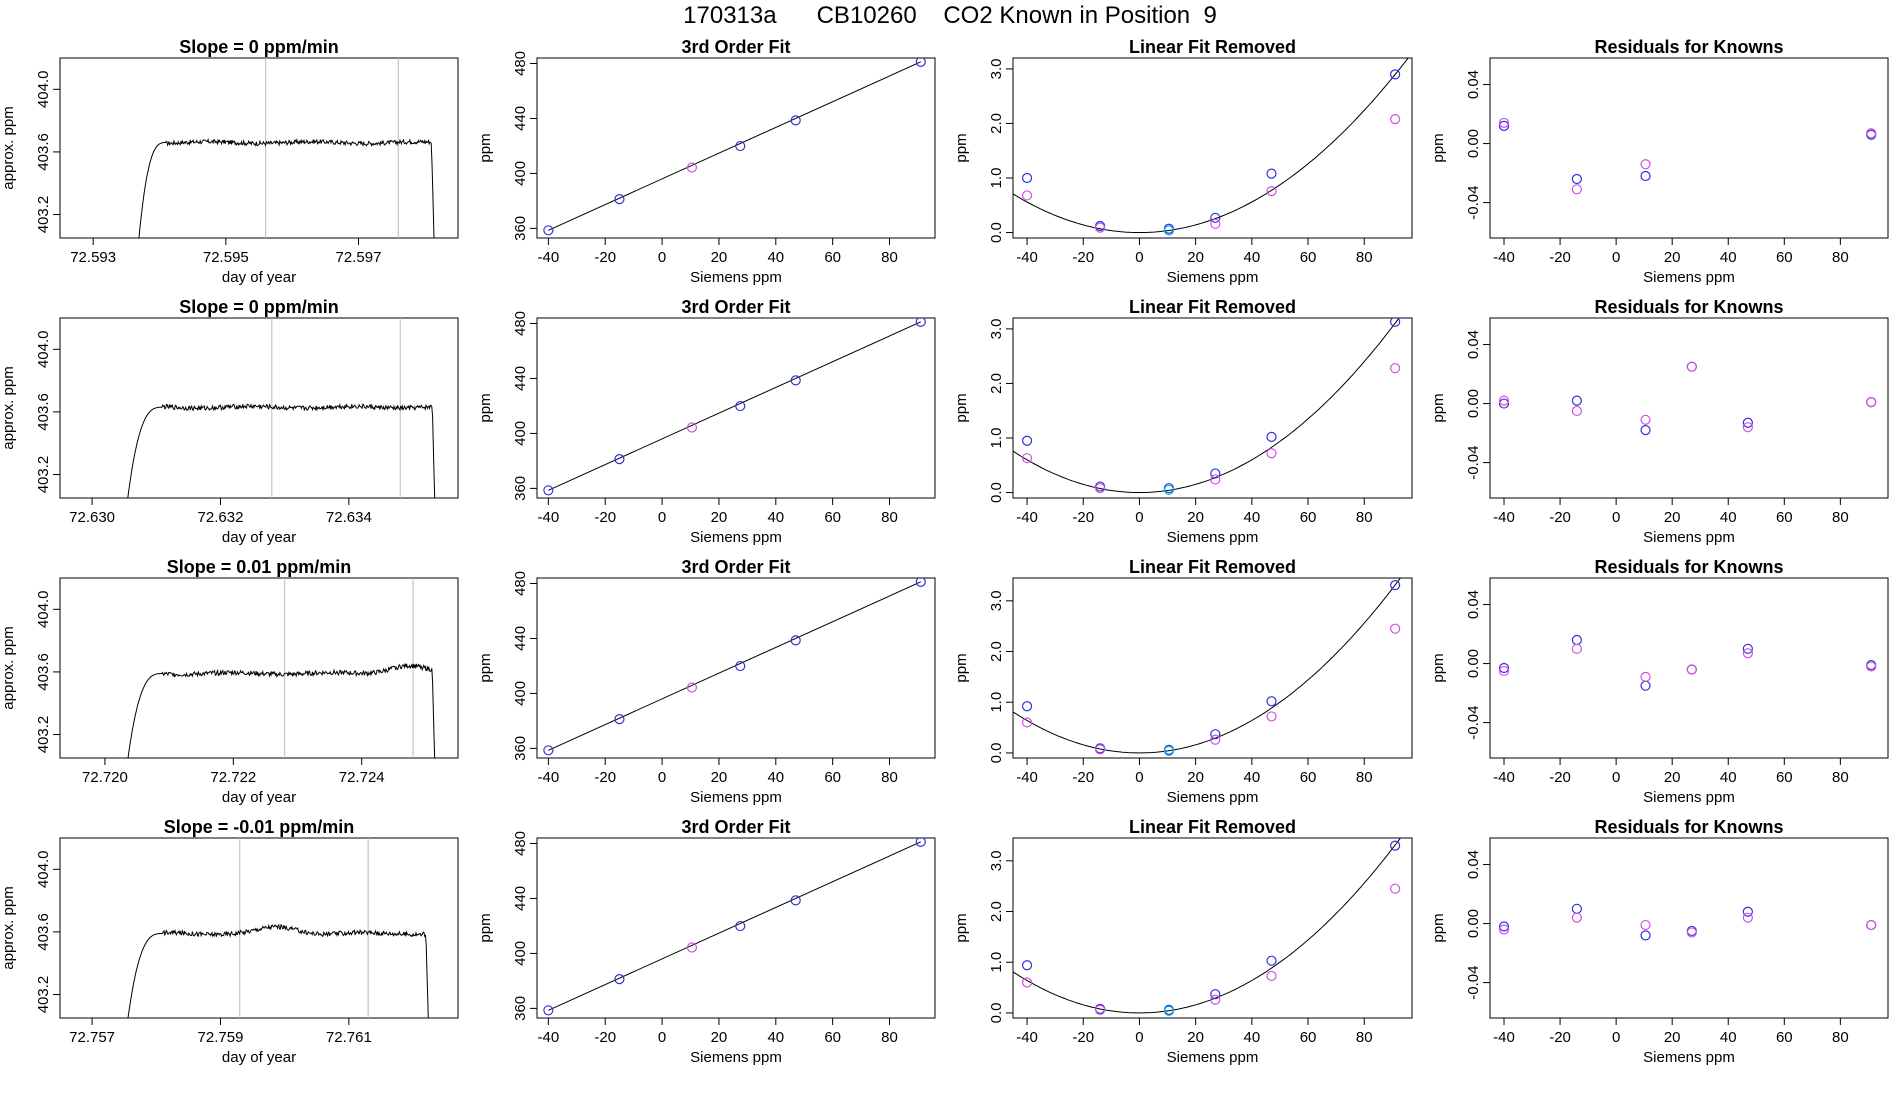 This screenshot has height=1100, width=1900. Describe the element at coordinates (996, 492) in the screenshot. I see `y-tick-label: 0.0` at that location.